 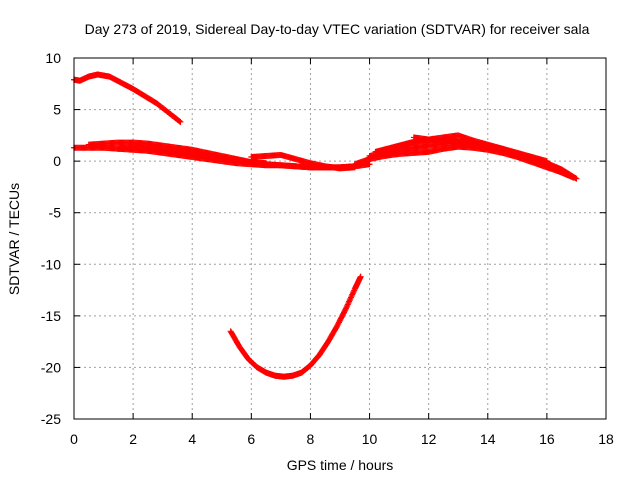 I want to click on y-tick-label: -20, so click(x=51, y=367).